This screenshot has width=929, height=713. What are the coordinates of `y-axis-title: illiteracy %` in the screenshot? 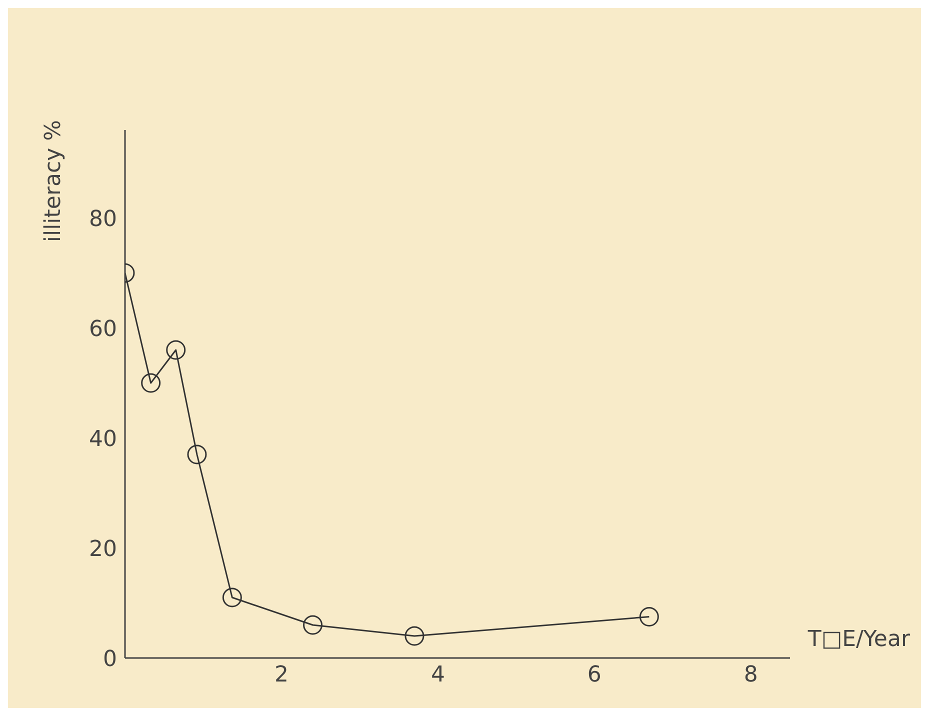 It's located at (53, 181).